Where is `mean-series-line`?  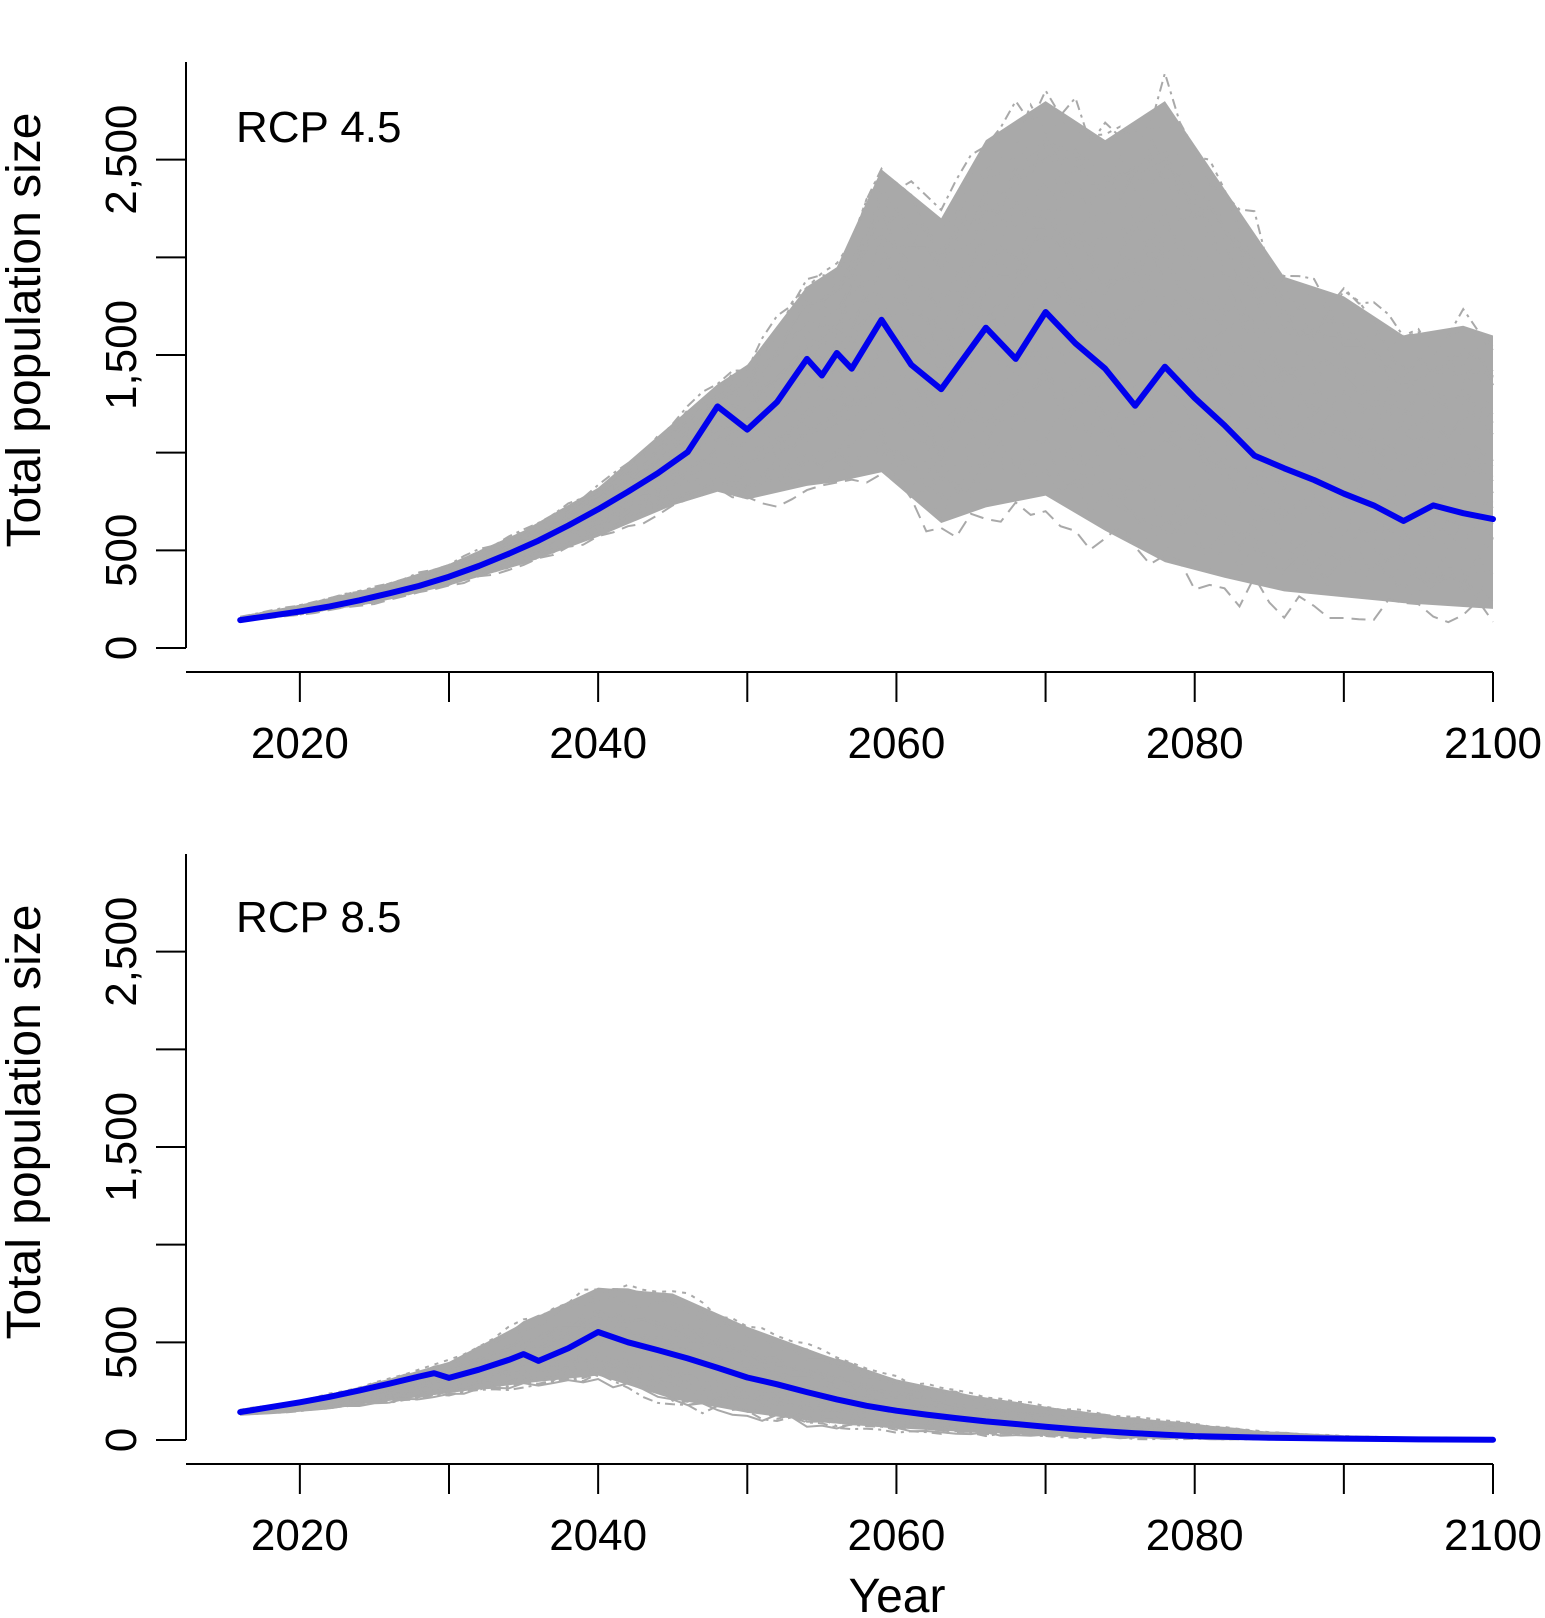
mean-series-line is located at coordinates (866, 1386).